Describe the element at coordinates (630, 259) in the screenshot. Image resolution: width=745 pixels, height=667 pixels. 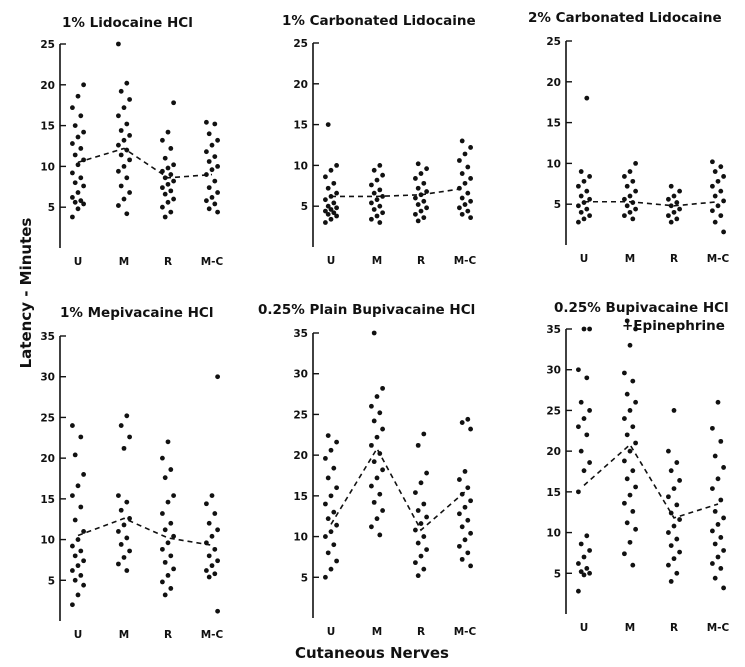
I see `x-category-label: M` at that location.